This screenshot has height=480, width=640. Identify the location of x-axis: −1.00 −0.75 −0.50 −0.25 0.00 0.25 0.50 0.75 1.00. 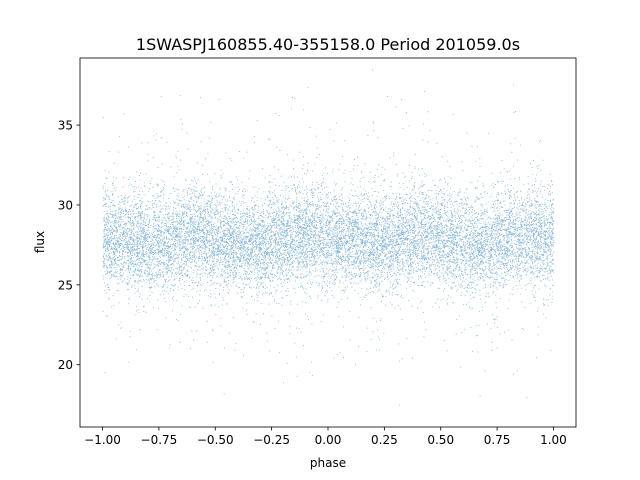
(325, 437).